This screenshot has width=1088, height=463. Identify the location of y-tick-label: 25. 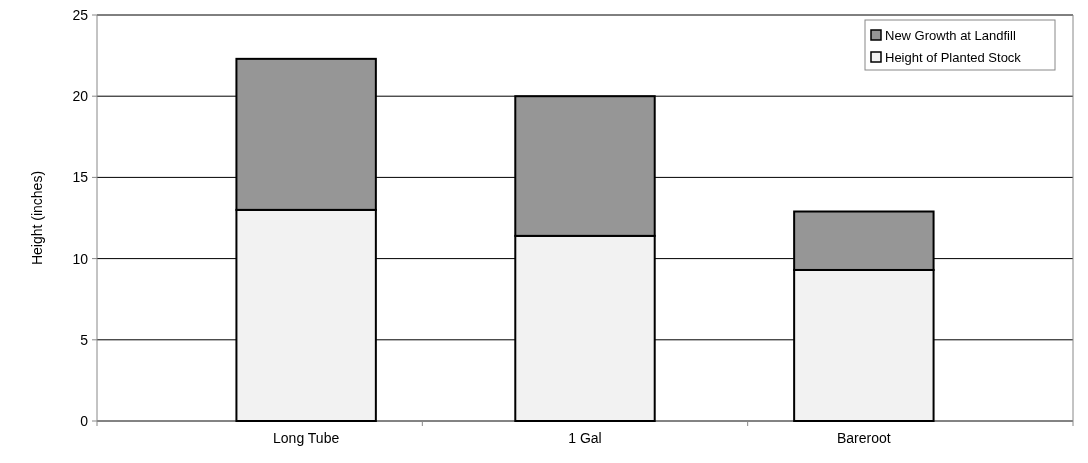
(80, 14).